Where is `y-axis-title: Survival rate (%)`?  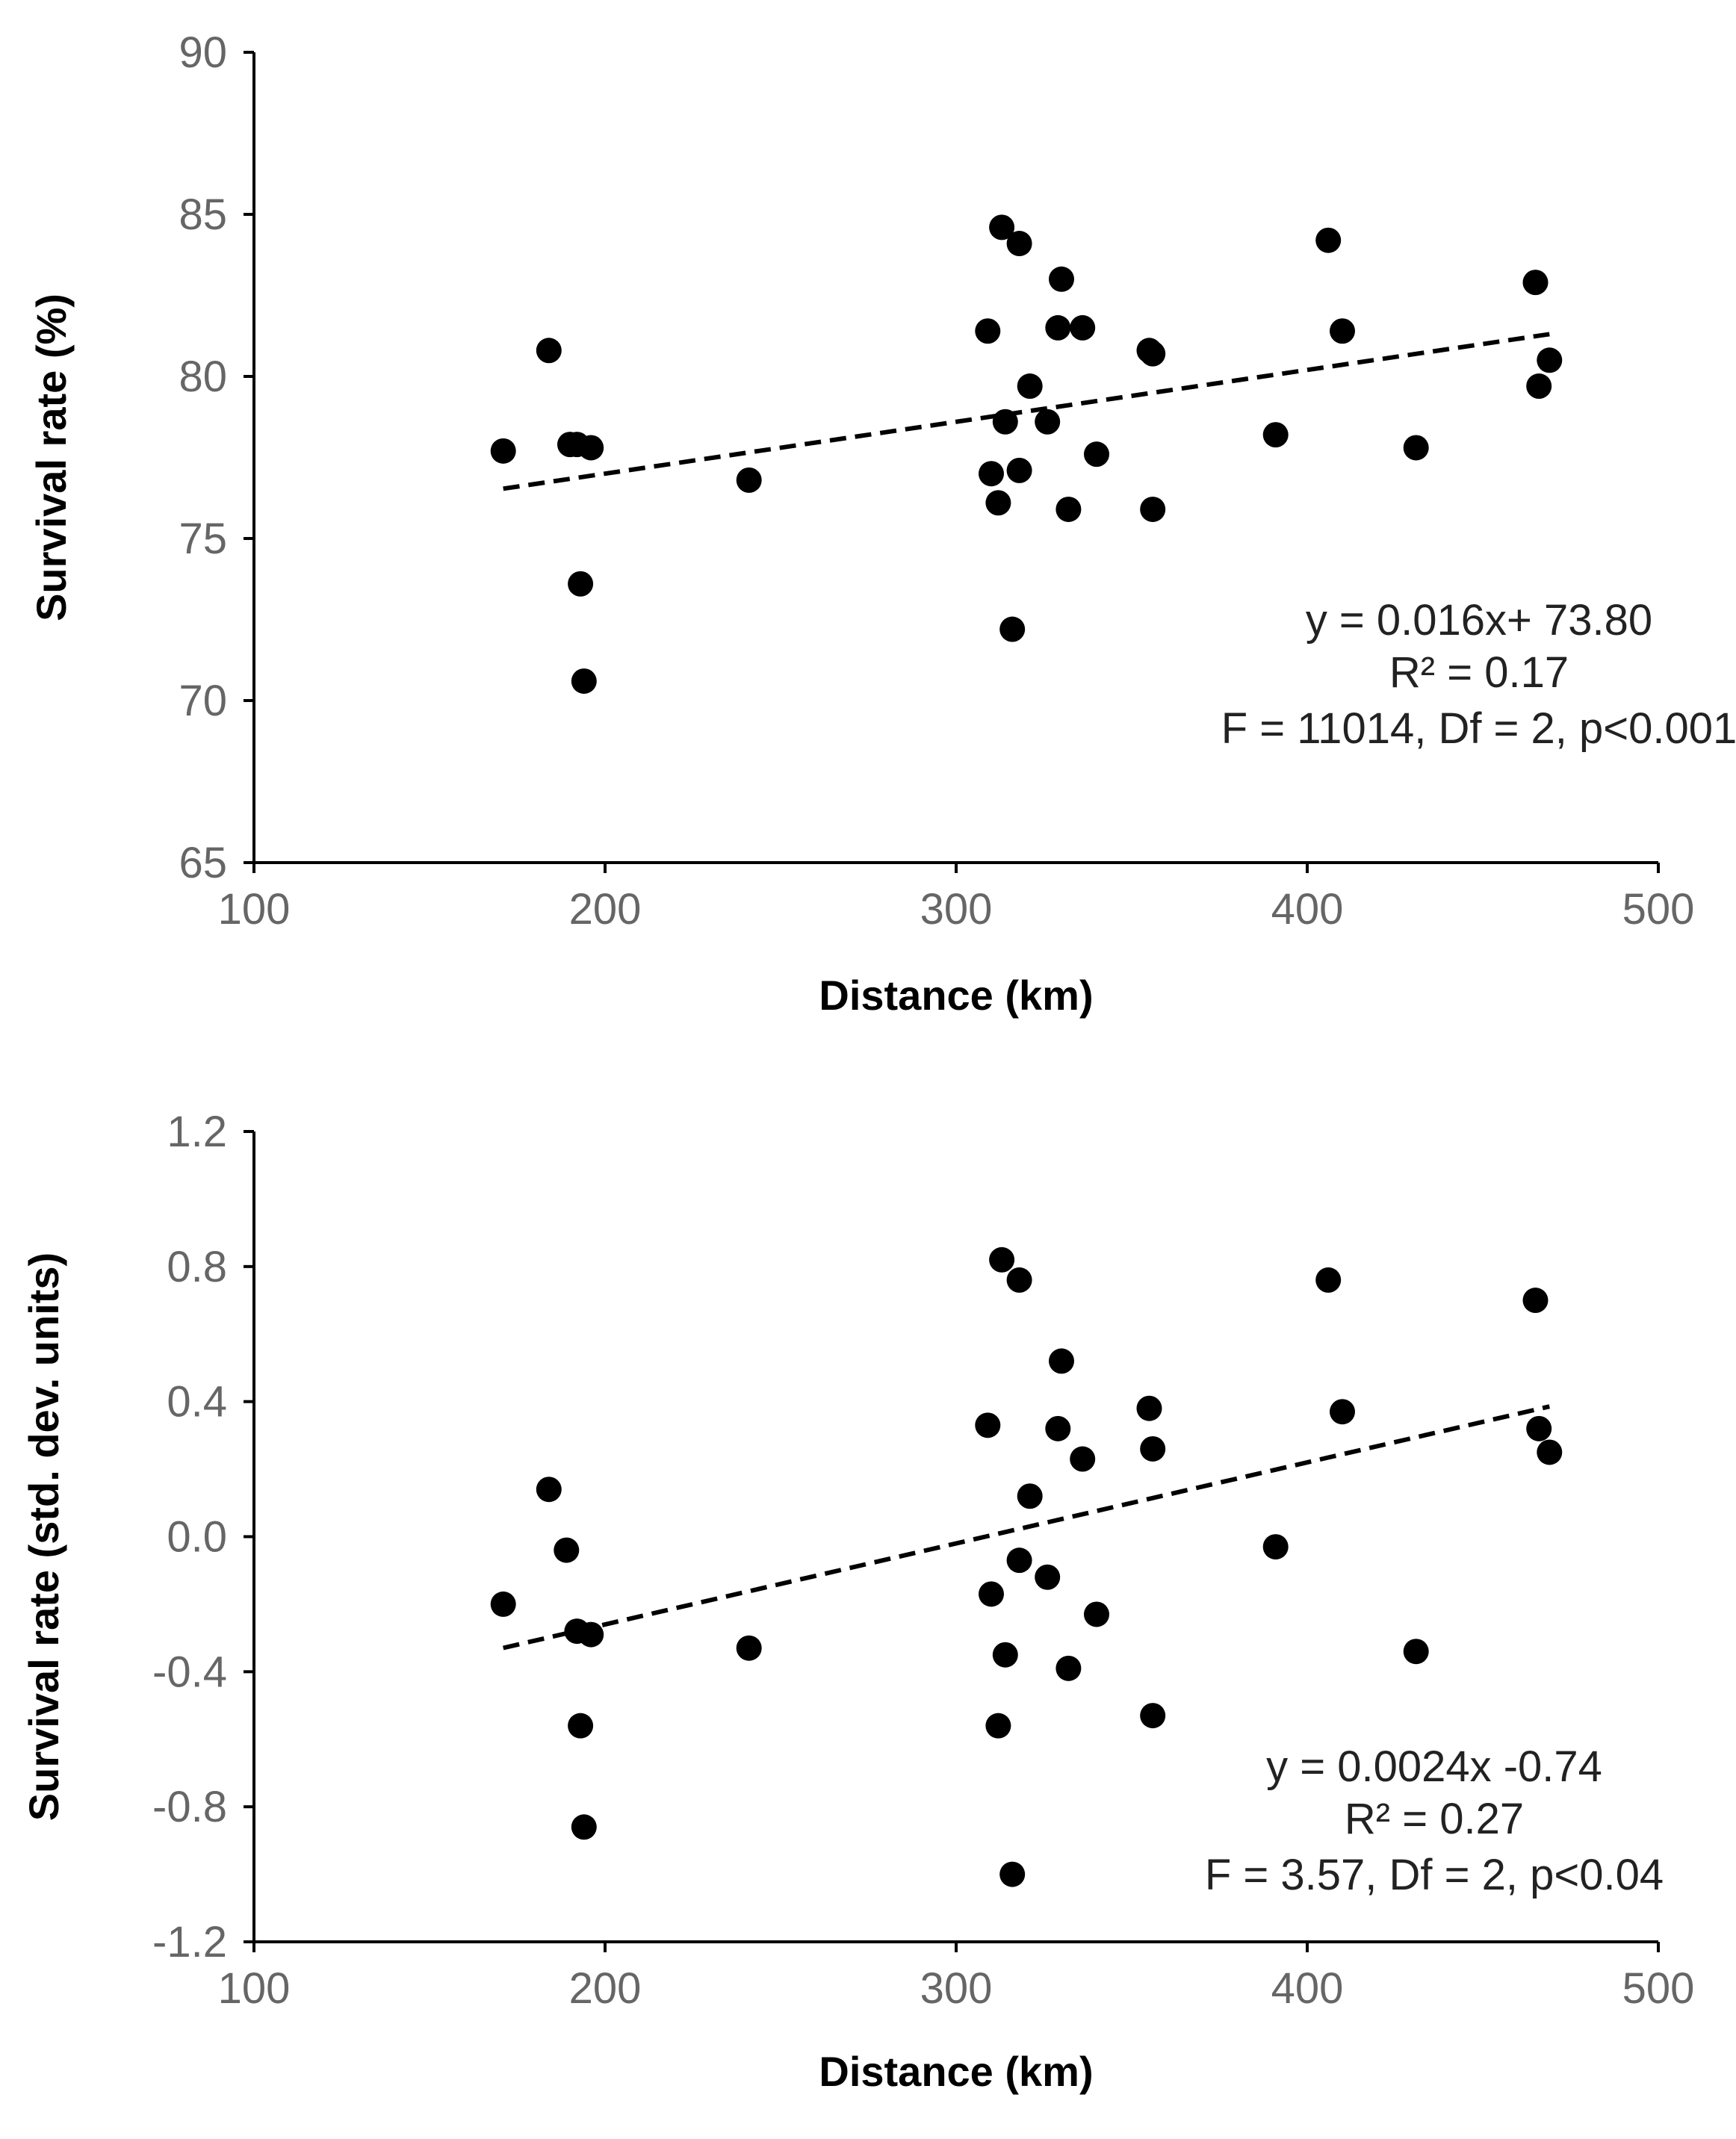 y-axis-title: Survival rate (%) is located at coordinates (51, 457).